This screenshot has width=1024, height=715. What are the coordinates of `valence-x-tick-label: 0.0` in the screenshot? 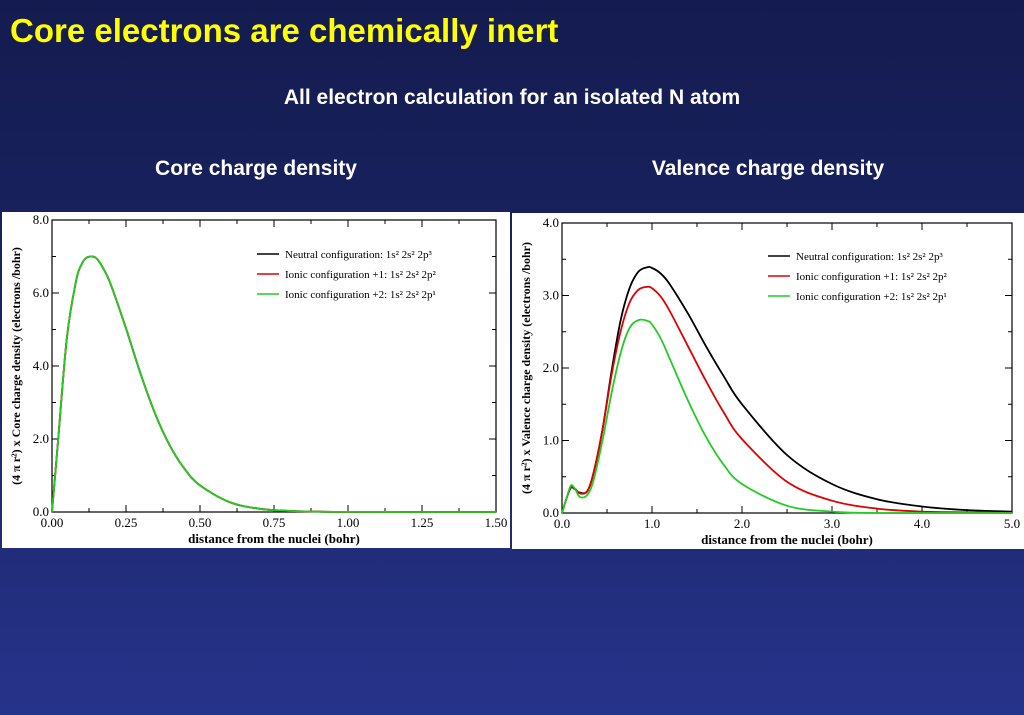 It's located at (562, 523).